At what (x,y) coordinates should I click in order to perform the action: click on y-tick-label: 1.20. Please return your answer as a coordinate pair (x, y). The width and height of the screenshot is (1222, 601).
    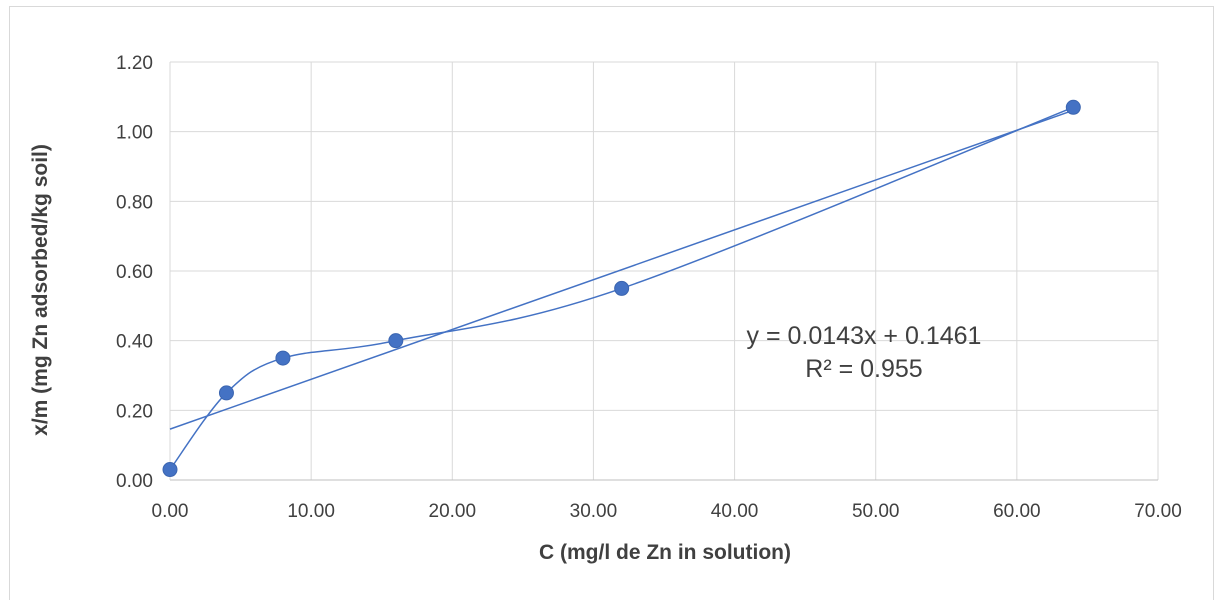
    Looking at the image, I should click on (134, 63).